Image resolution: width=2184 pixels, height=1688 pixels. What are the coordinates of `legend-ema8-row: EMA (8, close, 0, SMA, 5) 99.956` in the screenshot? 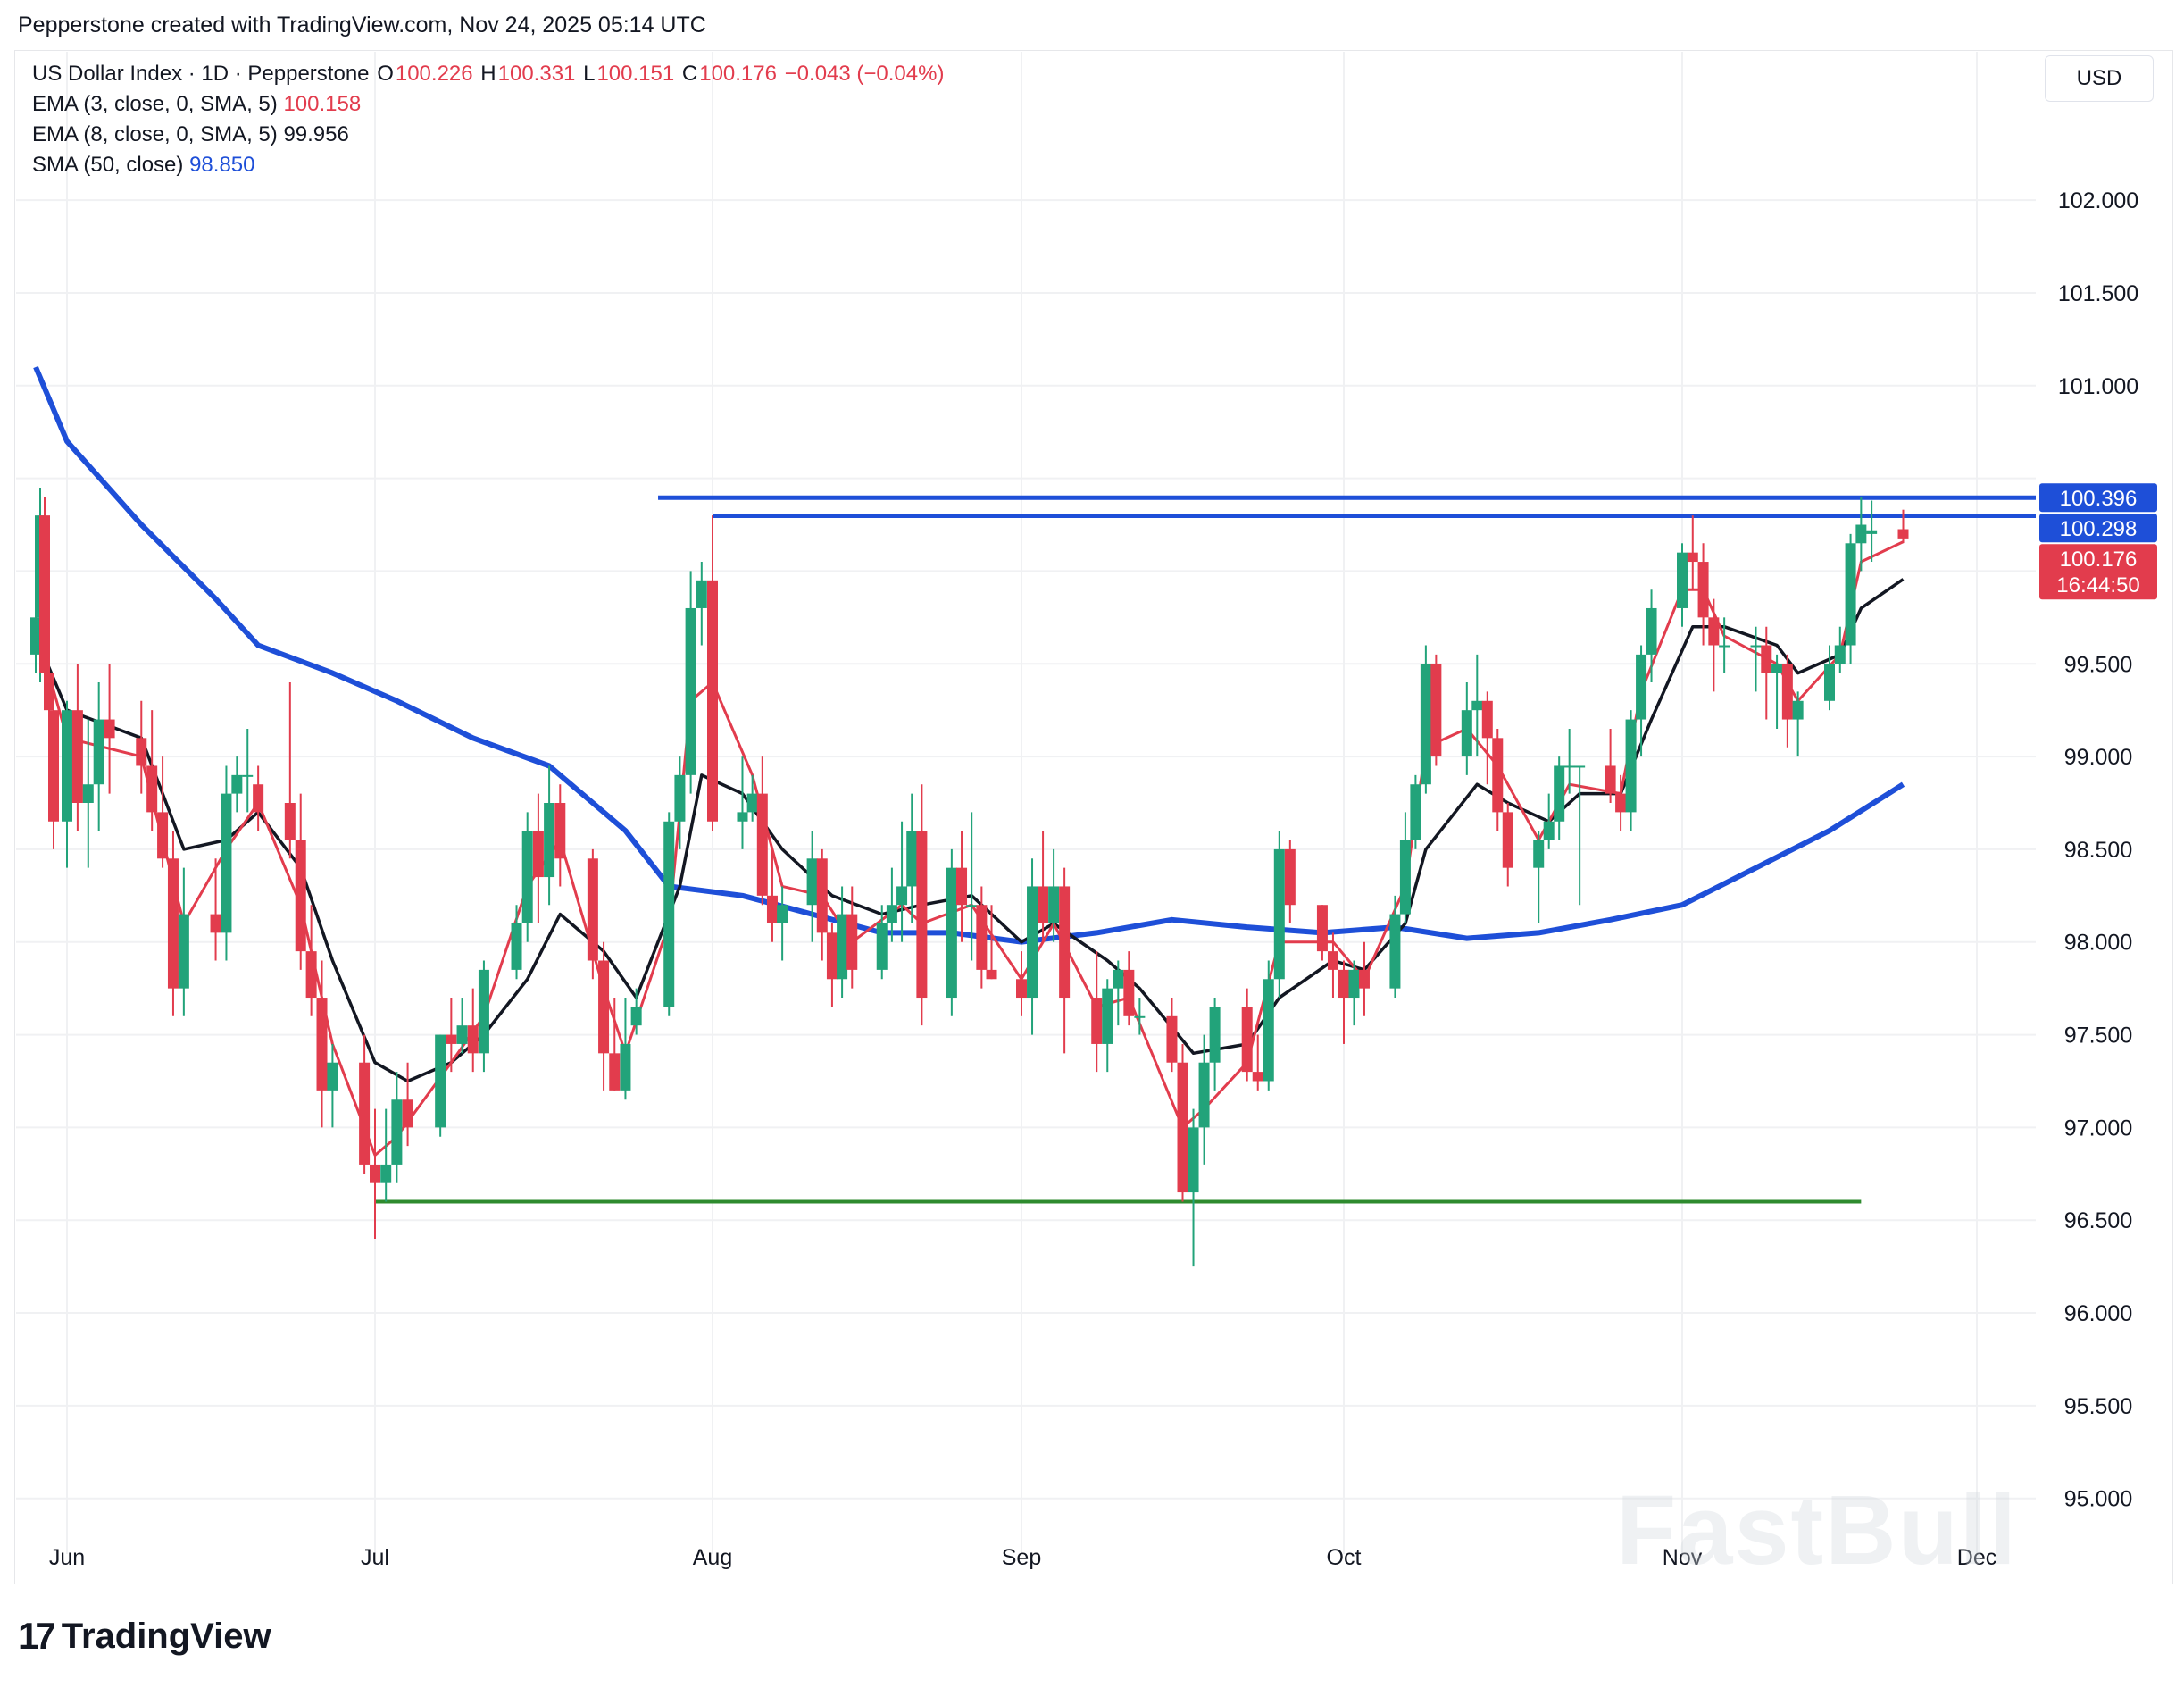 It's located at (489, 135).